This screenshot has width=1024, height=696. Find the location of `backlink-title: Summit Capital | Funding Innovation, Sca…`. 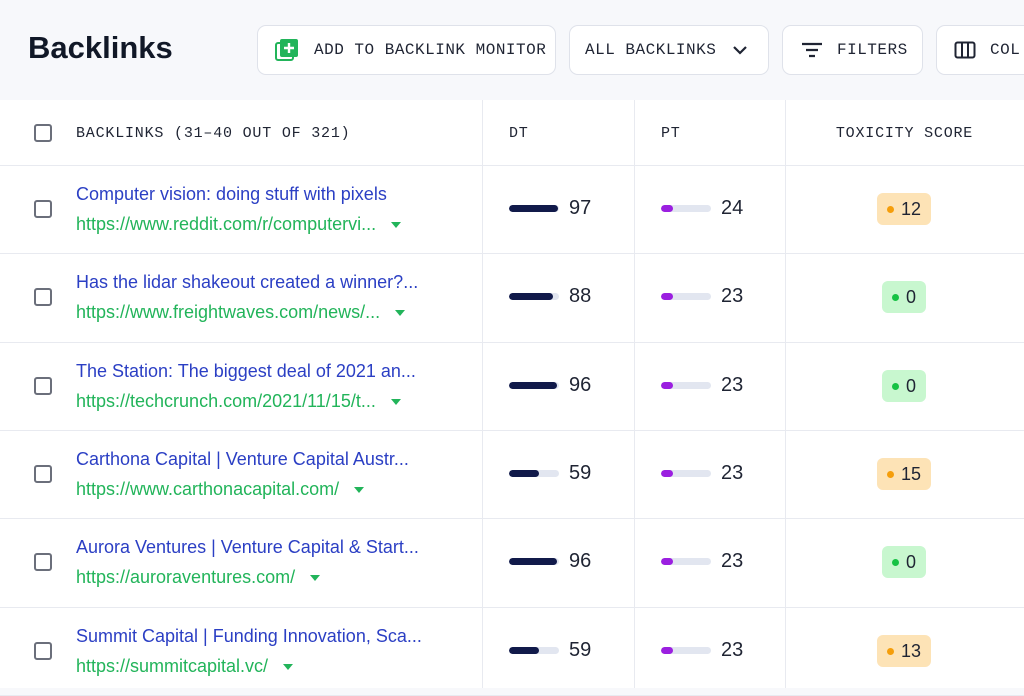

backlink-title: Summit Capital | Funding Innovation, Sca… is located at coordinates (249, 636).